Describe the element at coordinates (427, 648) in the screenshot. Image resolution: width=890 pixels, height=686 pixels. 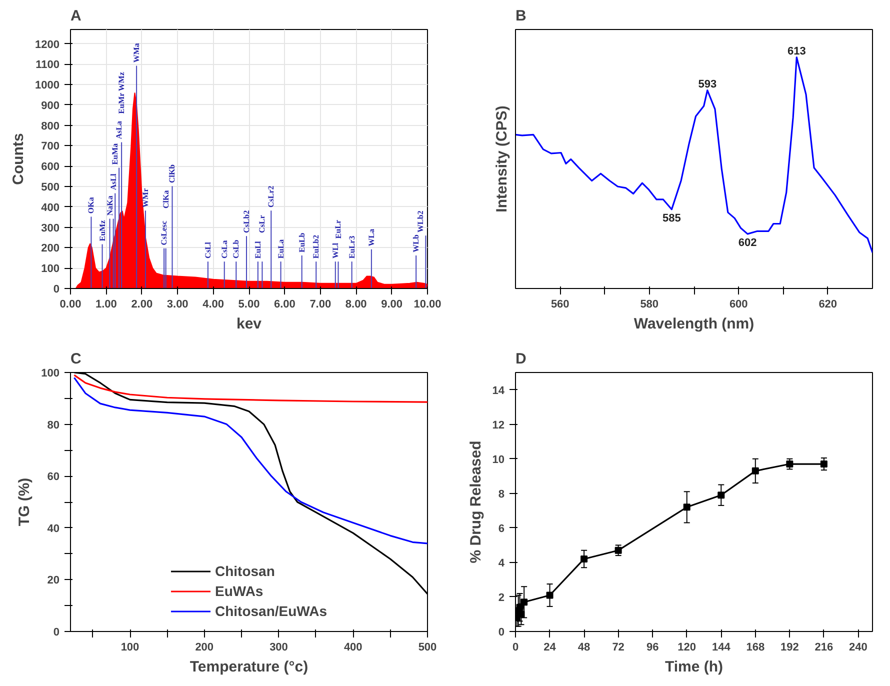
I see `x-tick-label: 500` at that location.